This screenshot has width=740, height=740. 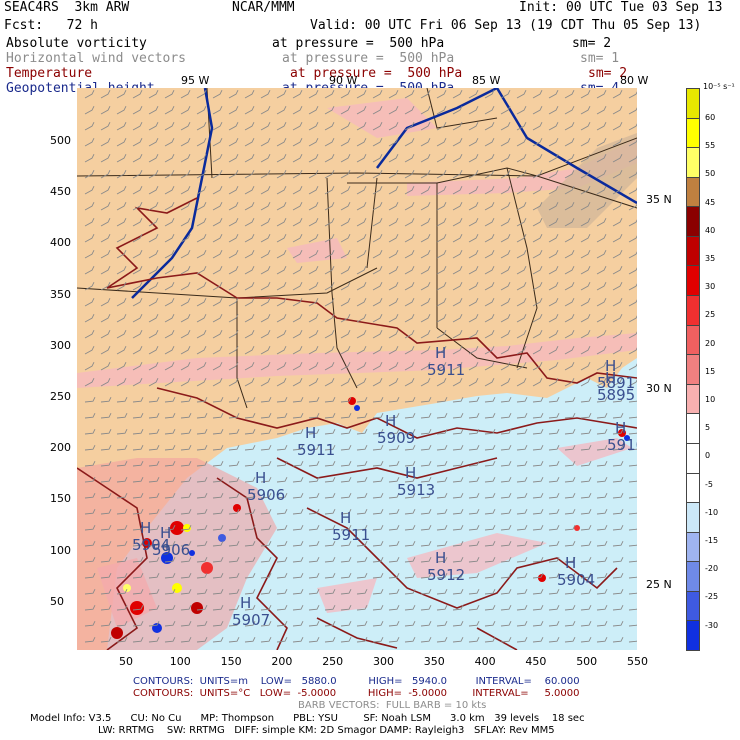 I want to click on high-marker: H, so click(x=260, y=478).